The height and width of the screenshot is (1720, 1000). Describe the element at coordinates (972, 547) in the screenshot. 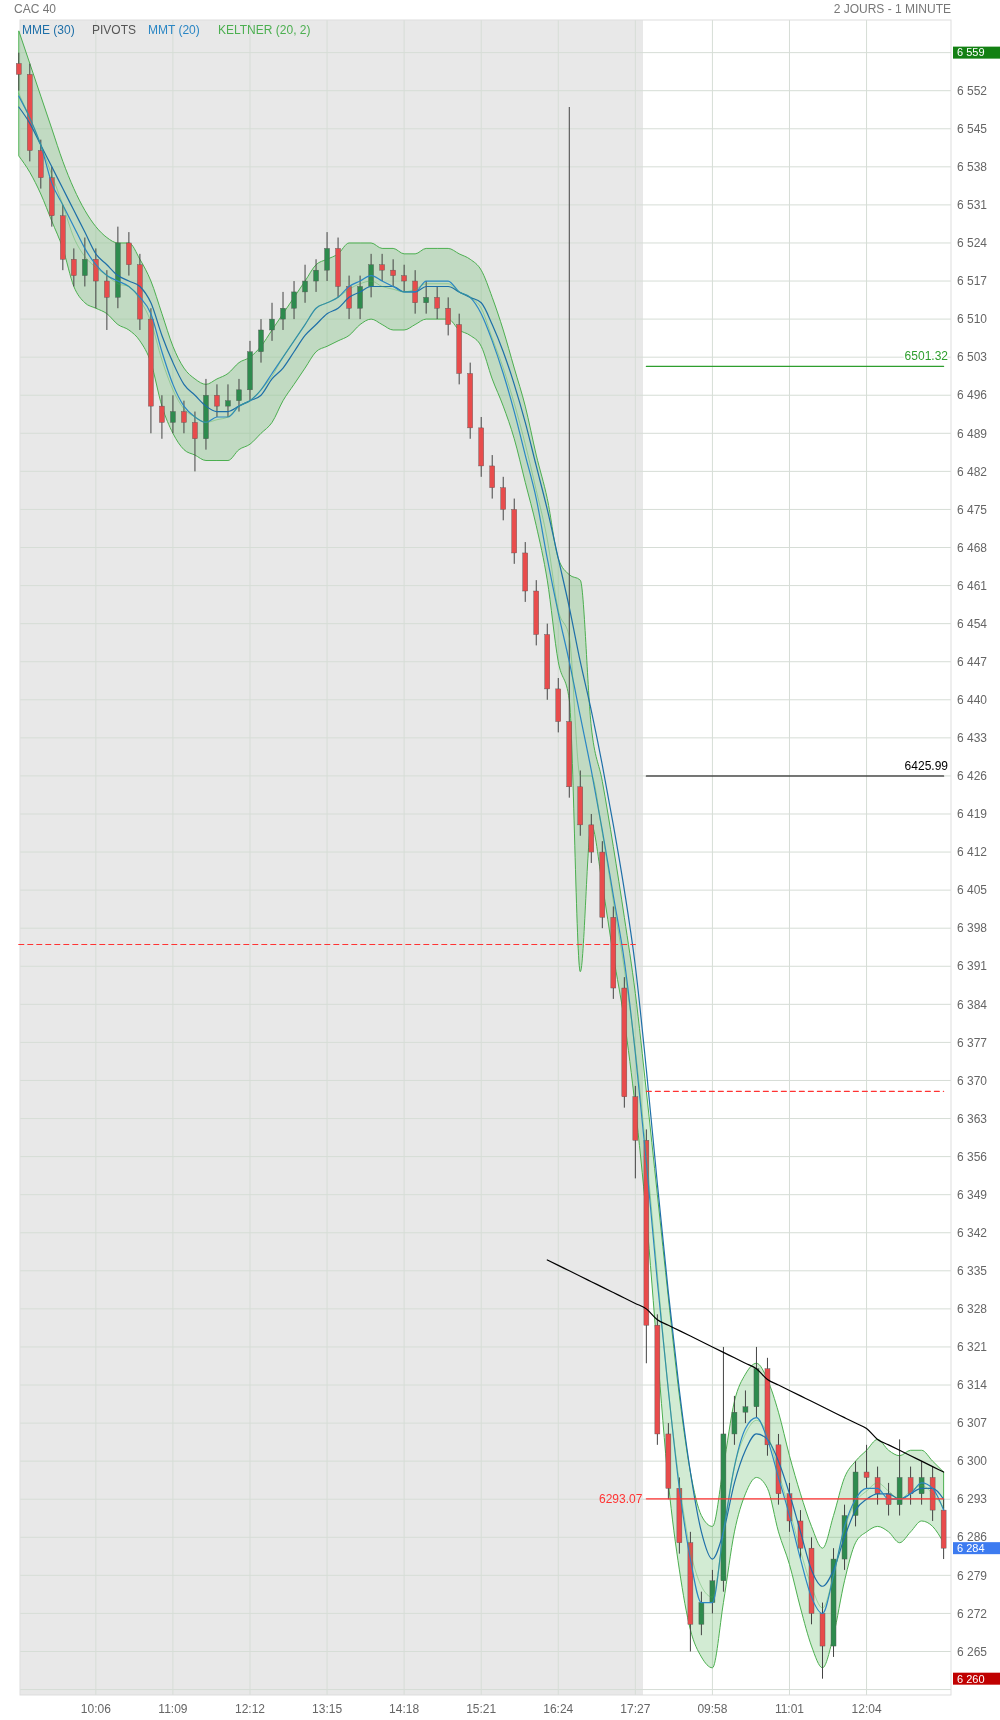

I see `y-tick-label: 6 468` at that location.